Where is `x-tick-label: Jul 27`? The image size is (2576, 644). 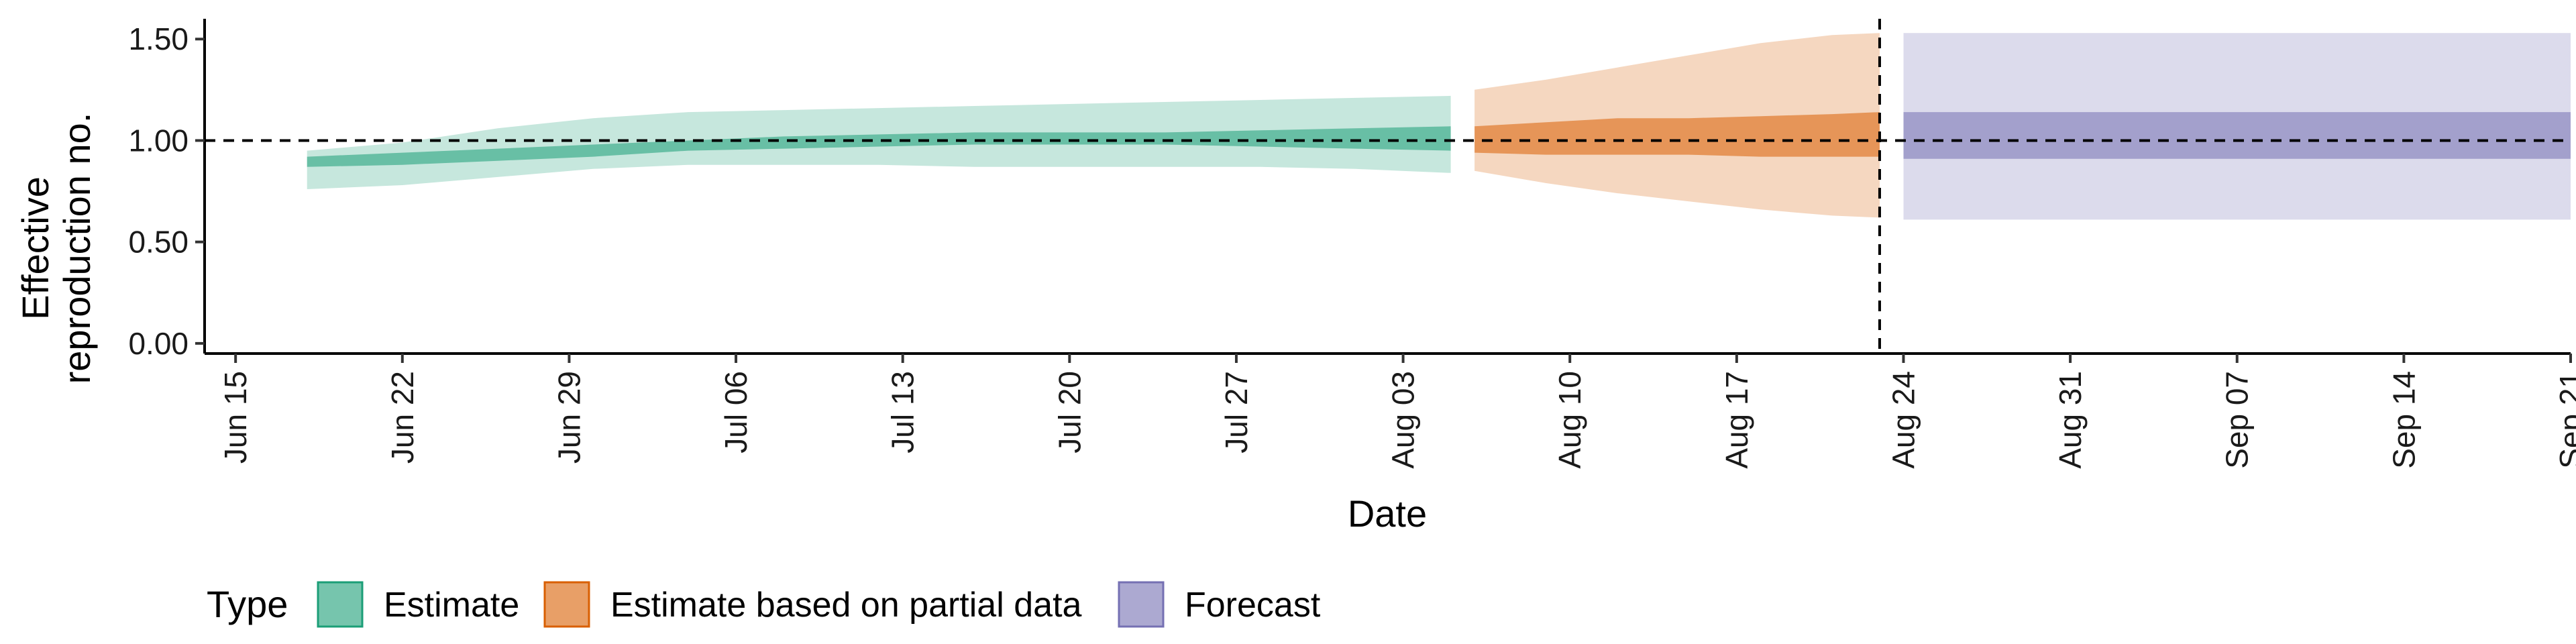 x-tick-label: Jul 27 is located at coordinates (1236, 412).